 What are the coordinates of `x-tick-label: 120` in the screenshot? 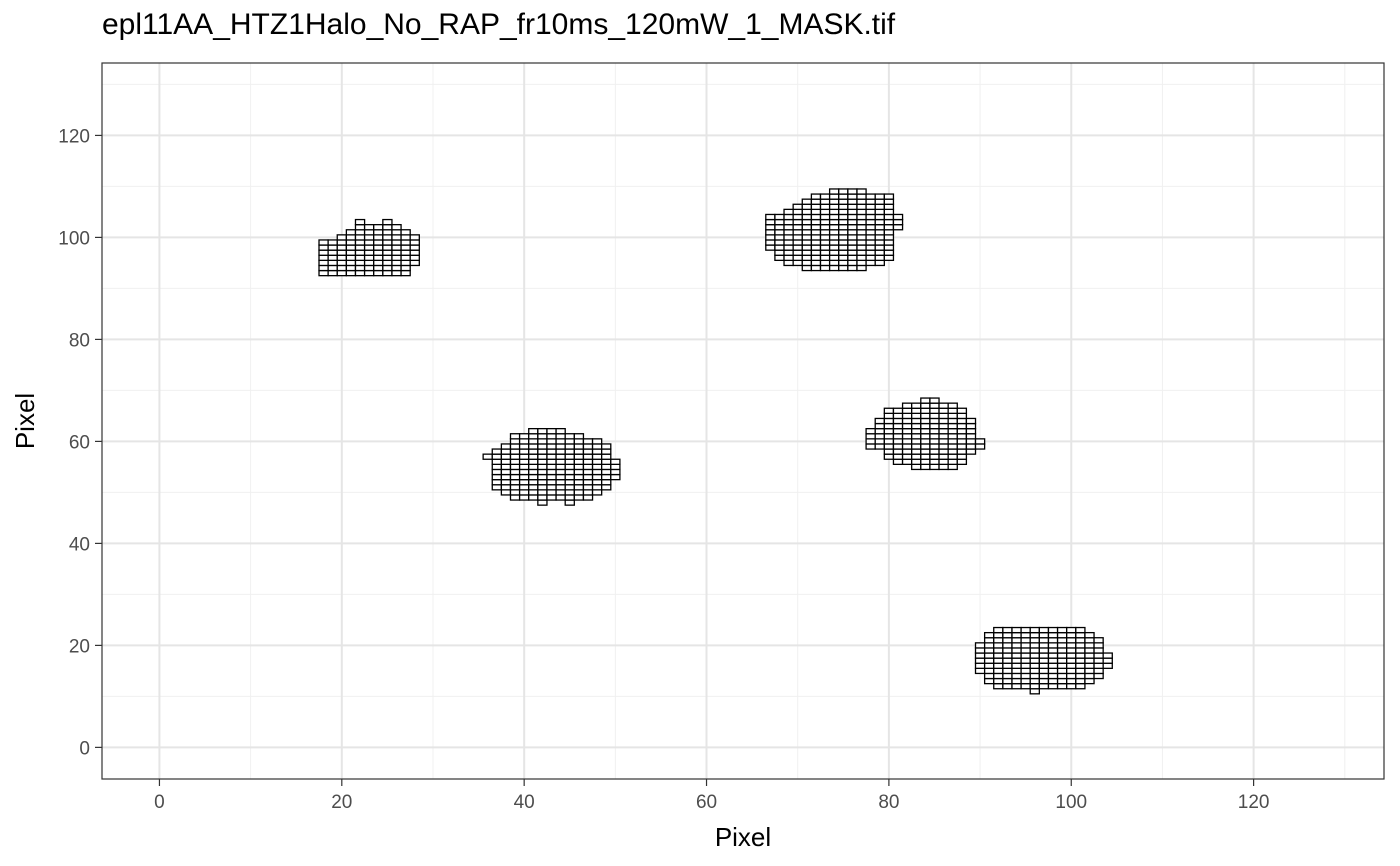 It's located at (1254, 802).